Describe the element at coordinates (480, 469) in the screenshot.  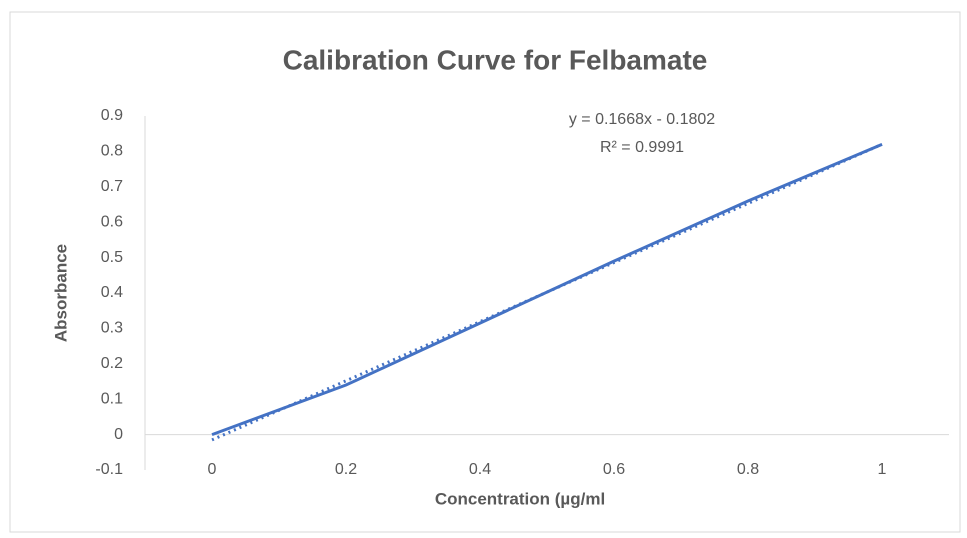
I see `x-tick-label: 0.4` at that location.